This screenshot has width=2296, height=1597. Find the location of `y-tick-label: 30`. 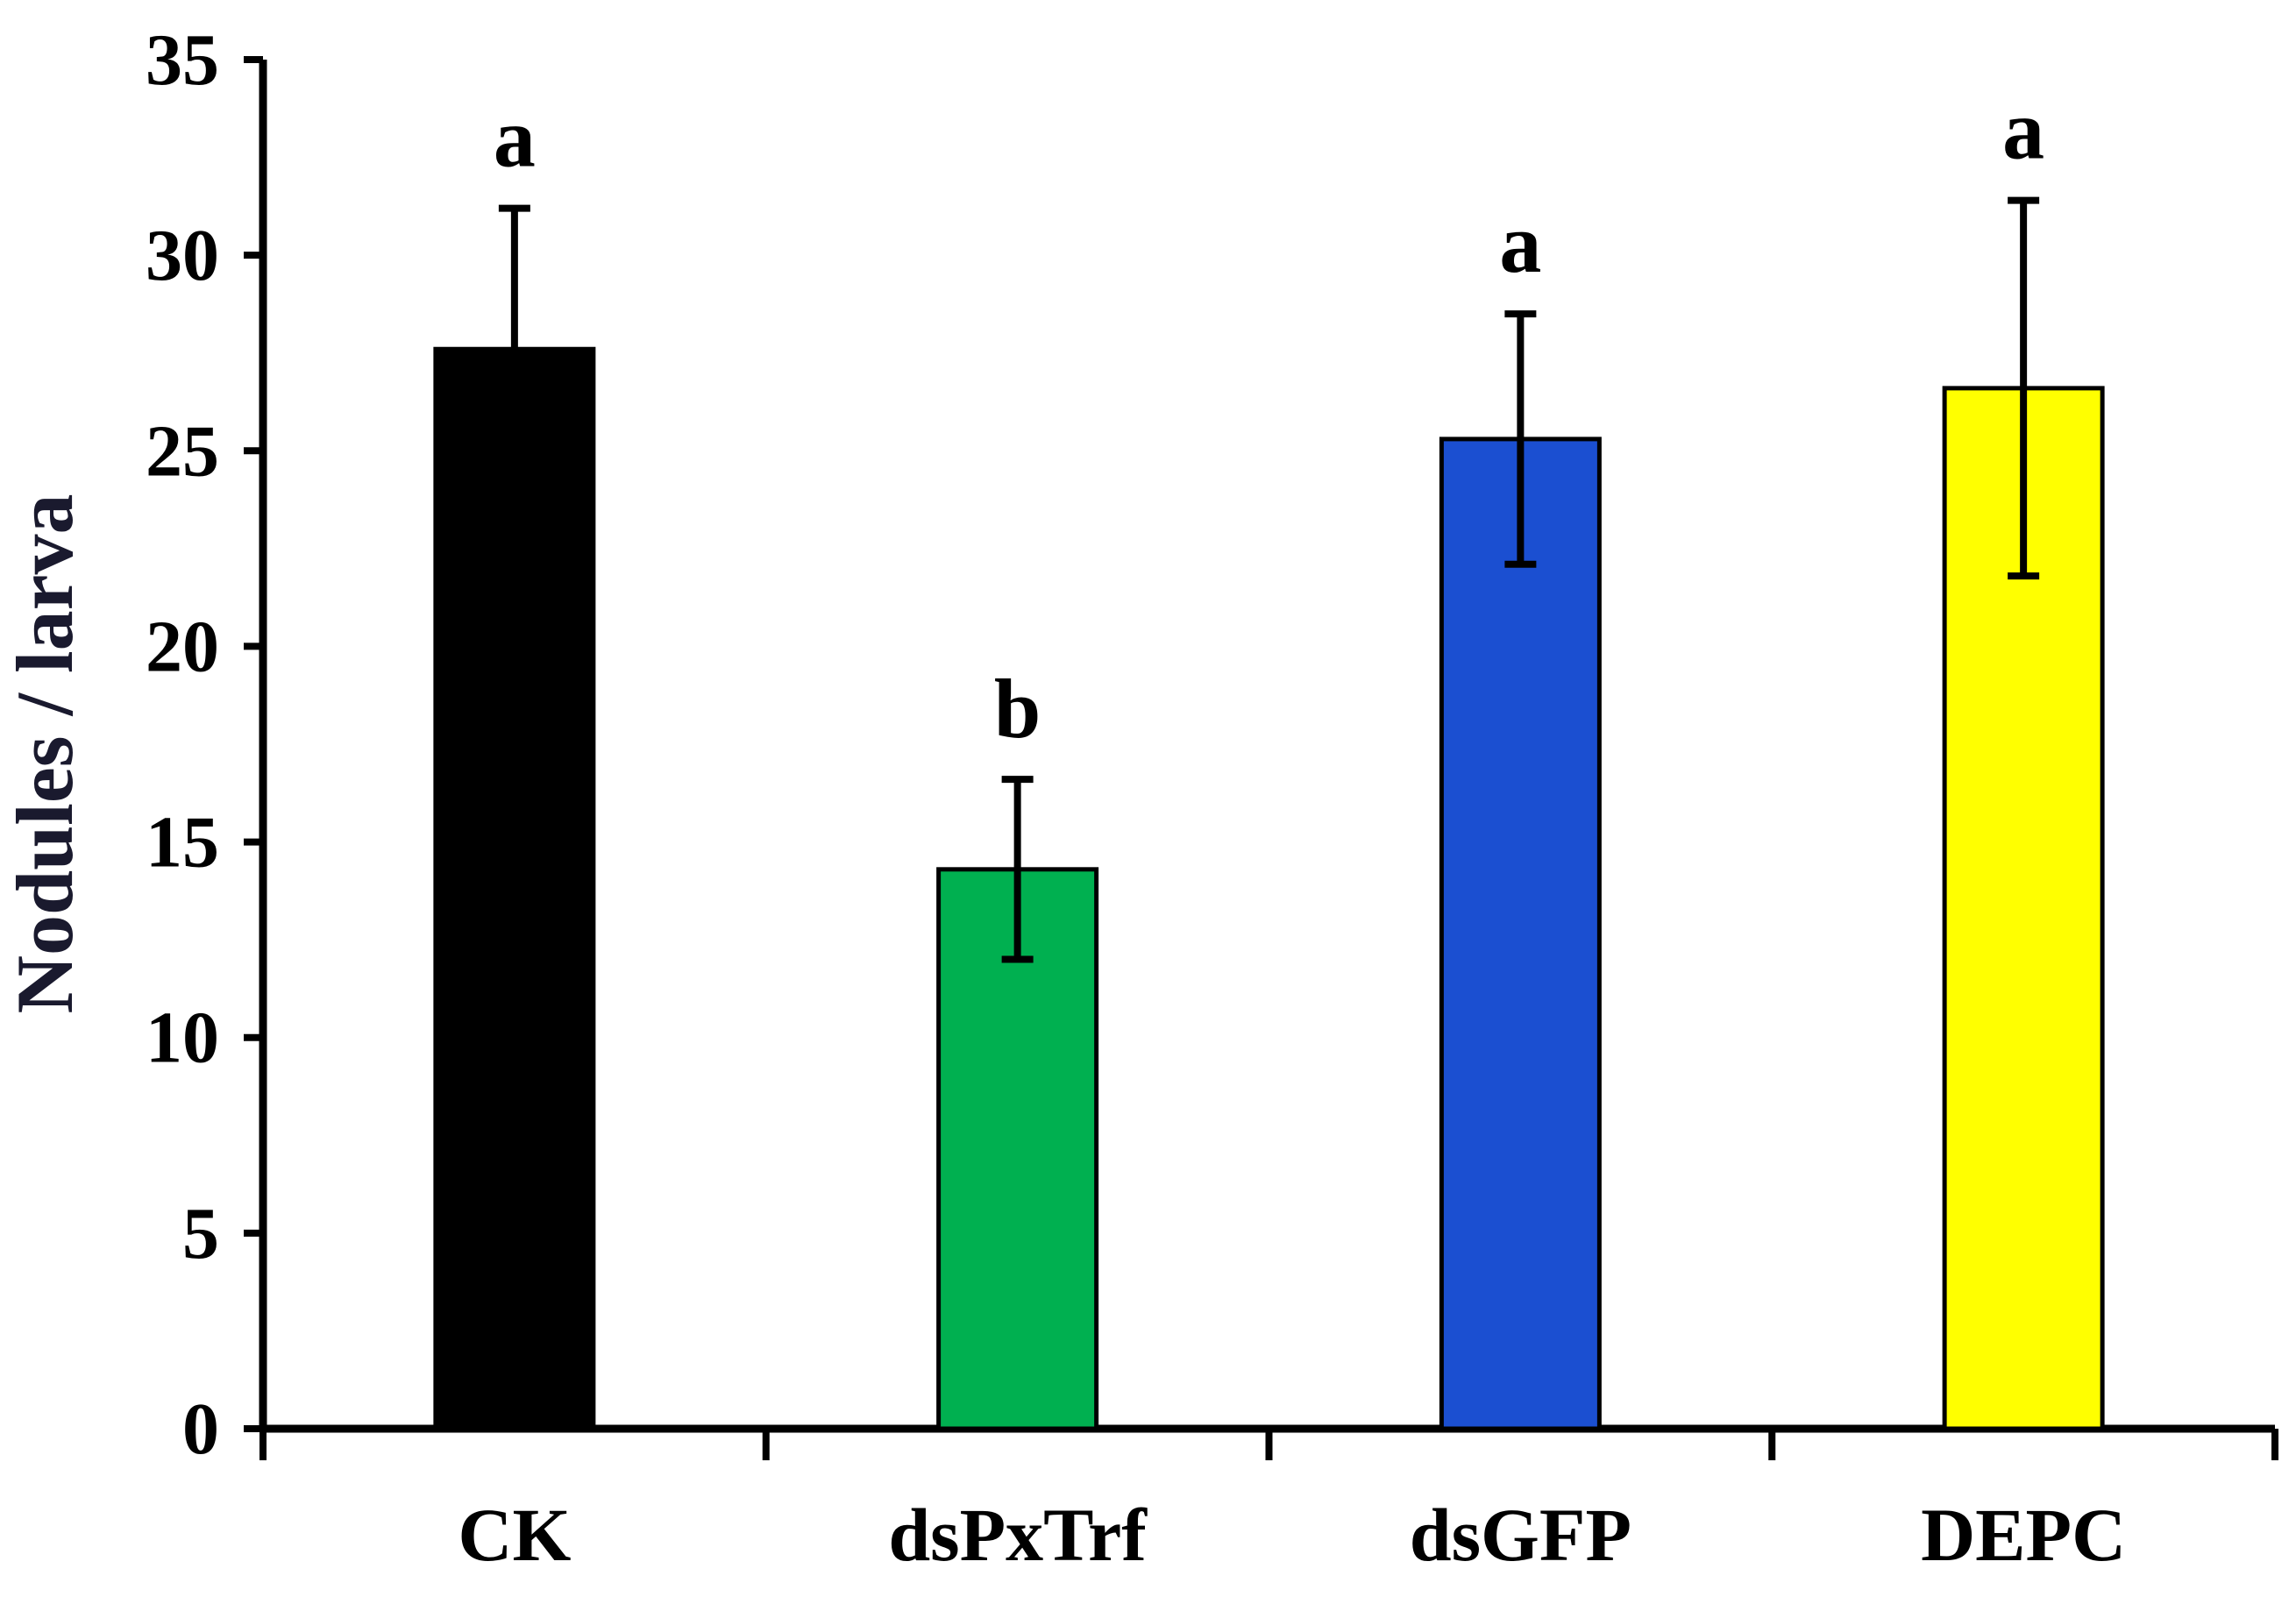

y-tick-label: 30 is located at coordinates (182, 256).